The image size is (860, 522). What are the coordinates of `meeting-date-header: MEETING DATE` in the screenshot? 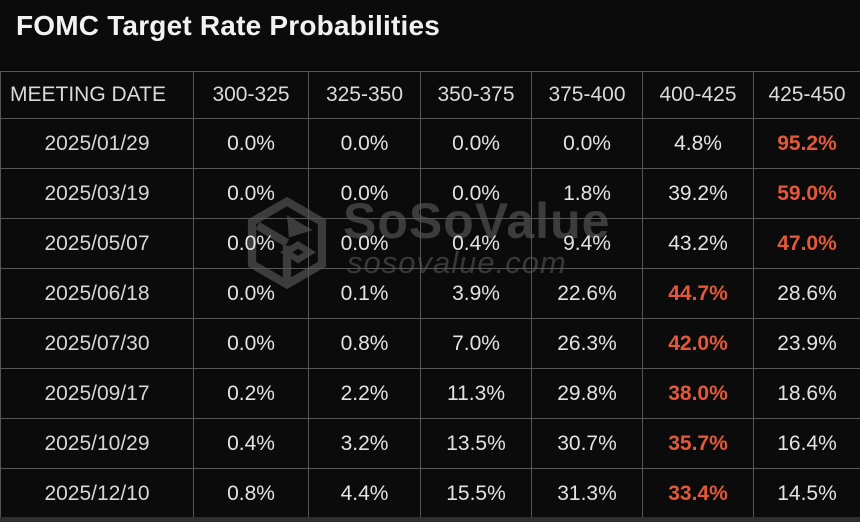 It's located at (97, 95).